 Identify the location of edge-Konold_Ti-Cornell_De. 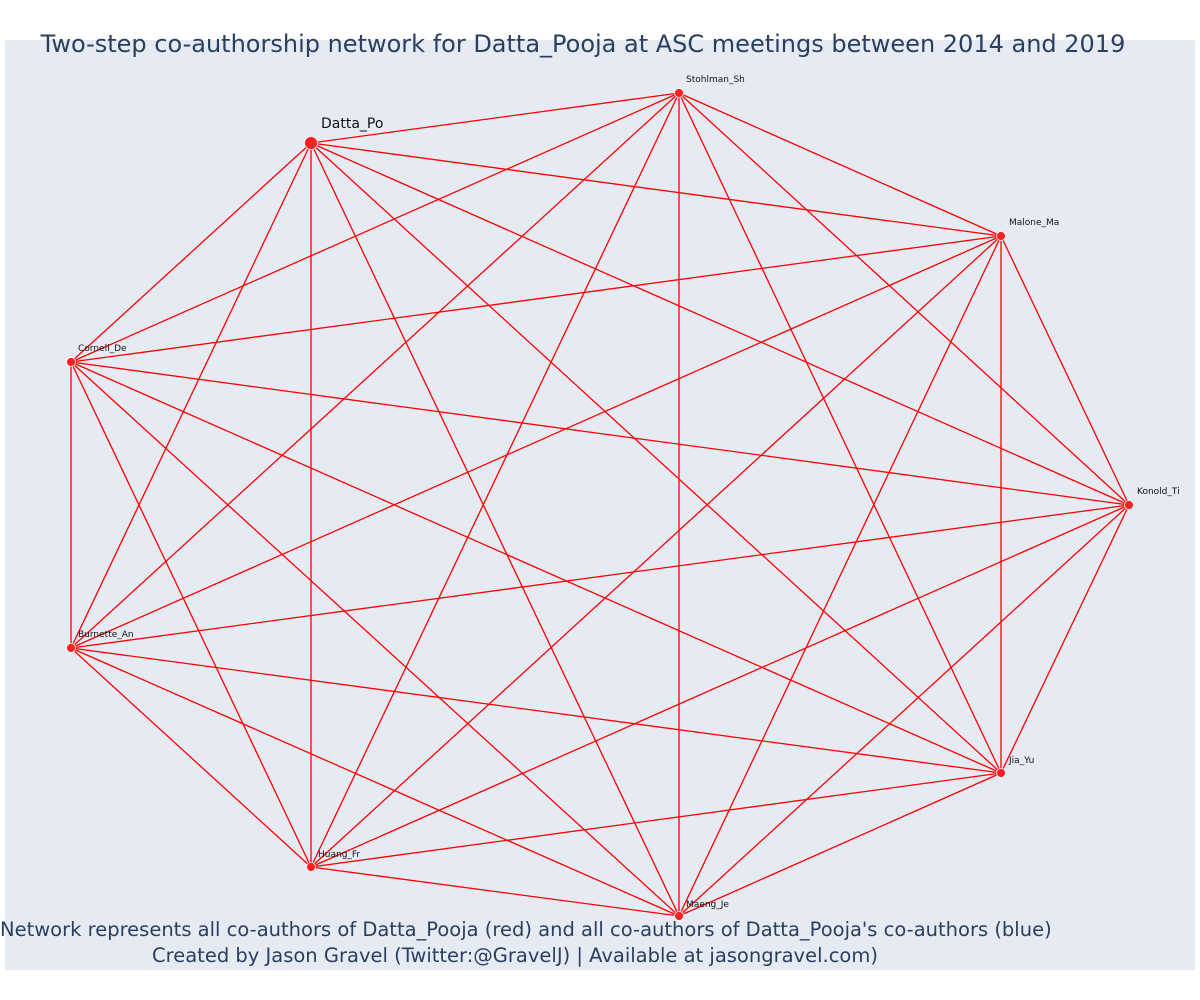
(600, 433).